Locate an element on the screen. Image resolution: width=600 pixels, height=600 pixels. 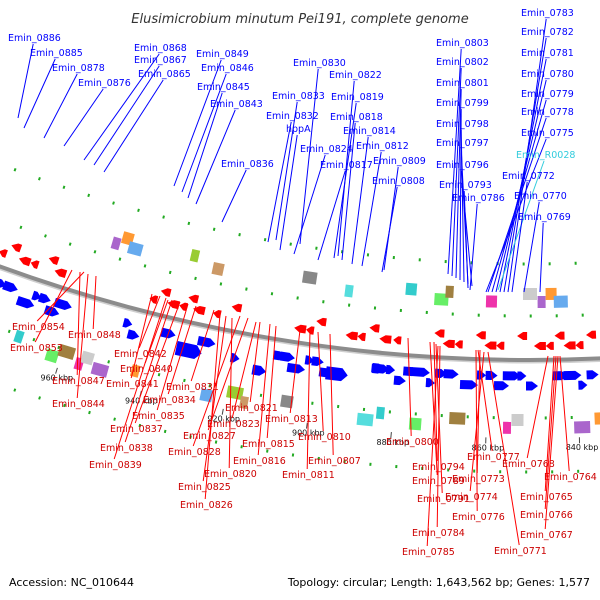
reverse-gene-label: Emin_0776 is located at coordinates (478, 517).